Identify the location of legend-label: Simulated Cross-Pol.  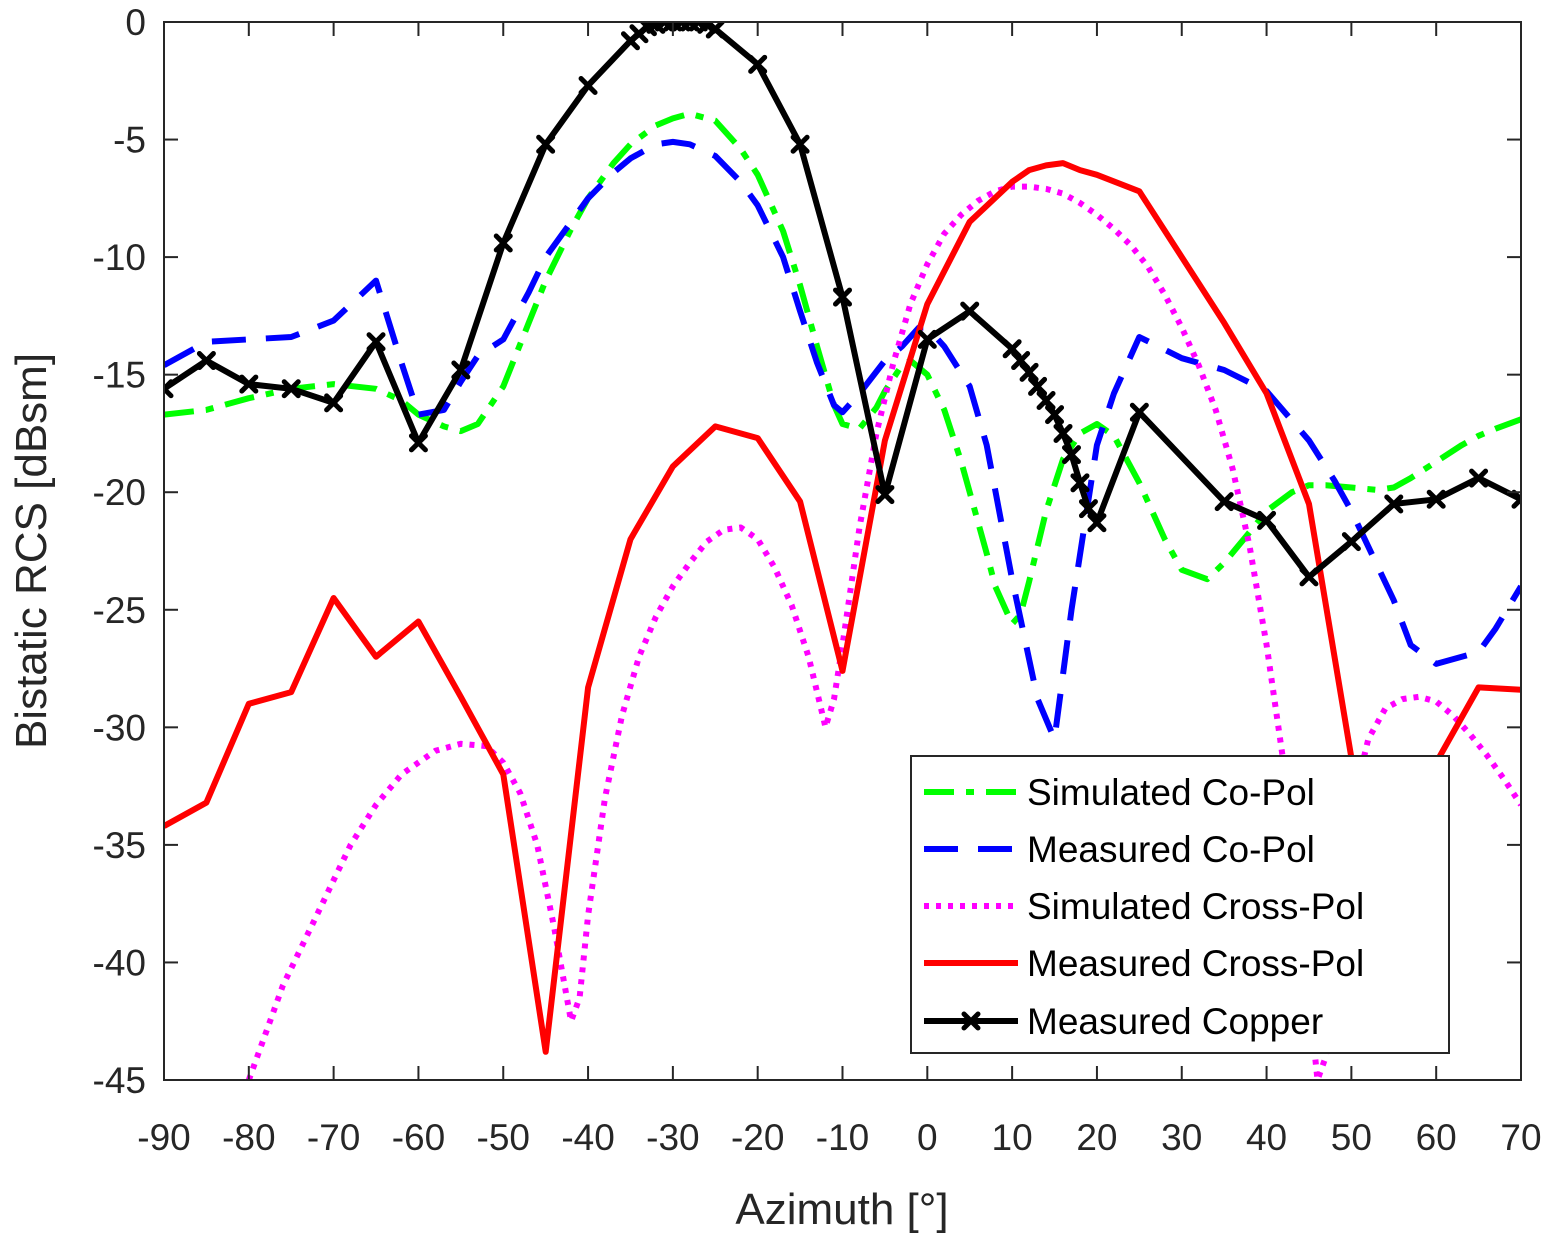
(1195, 906).